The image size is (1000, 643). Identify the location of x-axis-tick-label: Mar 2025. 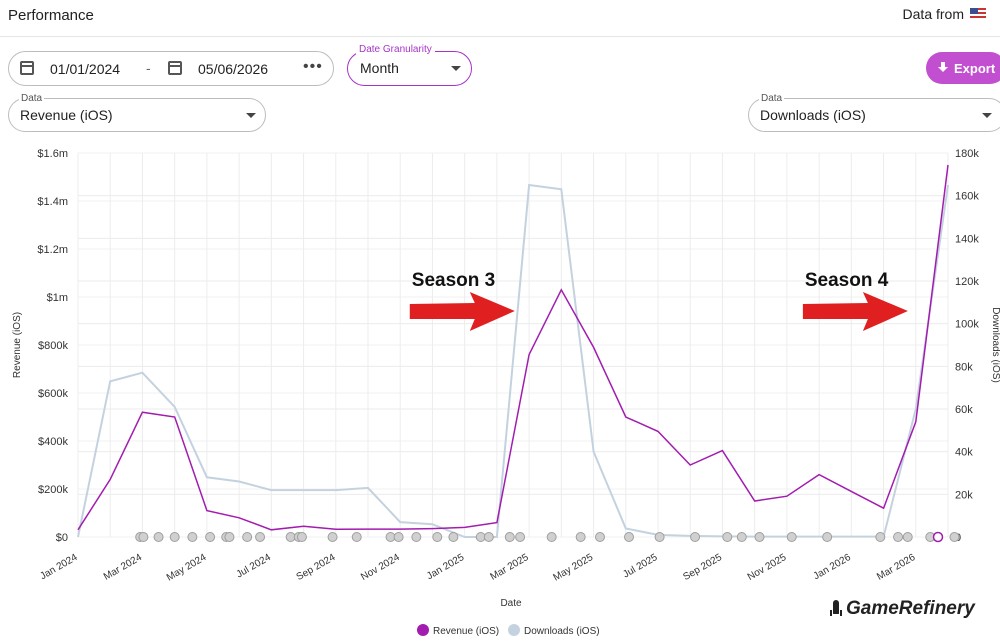
(510, 567).